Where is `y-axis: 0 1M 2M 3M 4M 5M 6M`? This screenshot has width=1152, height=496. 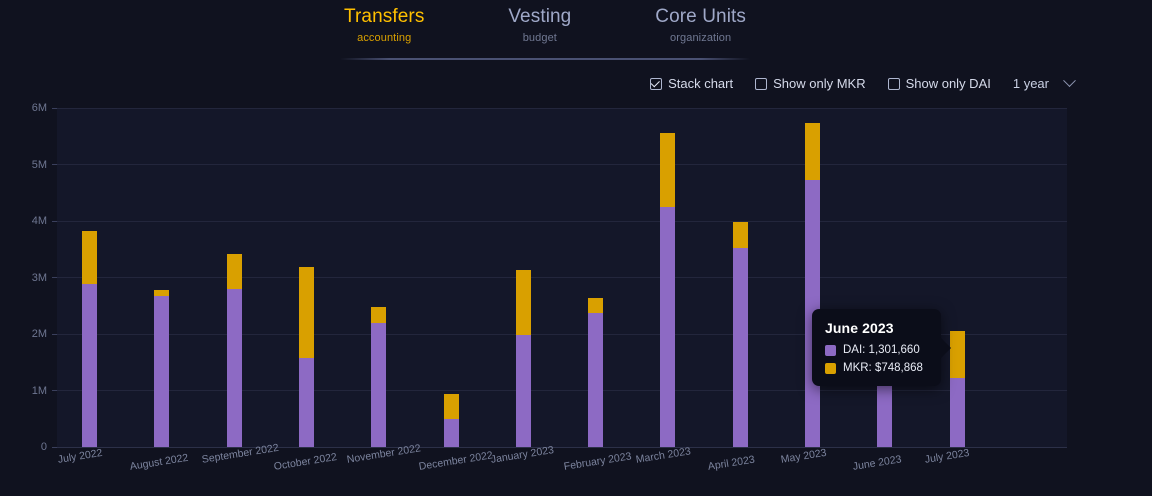 y-axis: 0 1M 2M 3M 4M 5M 6M is located at coordinates (23, 277).